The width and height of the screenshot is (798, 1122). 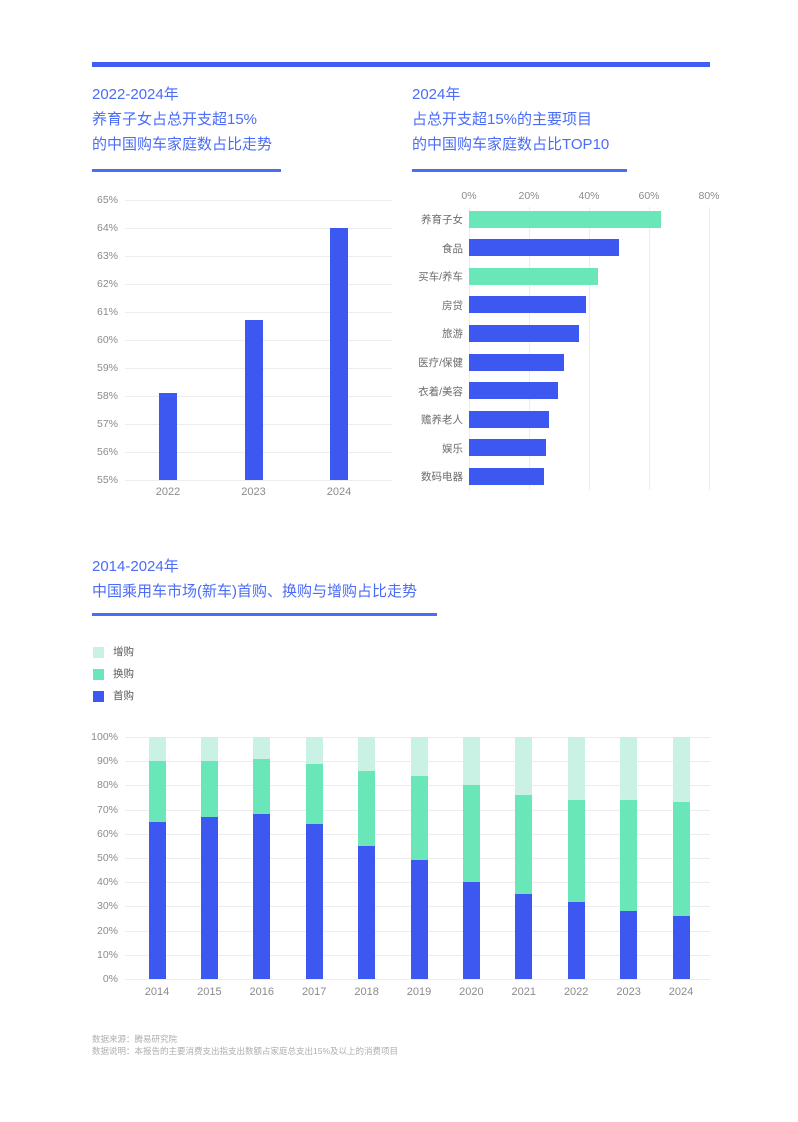 What do you see at coordinates (135, 566) in the screenshot?
I see `chart3-title-line1: 2014-2024年` at bounding box center [135, 566].